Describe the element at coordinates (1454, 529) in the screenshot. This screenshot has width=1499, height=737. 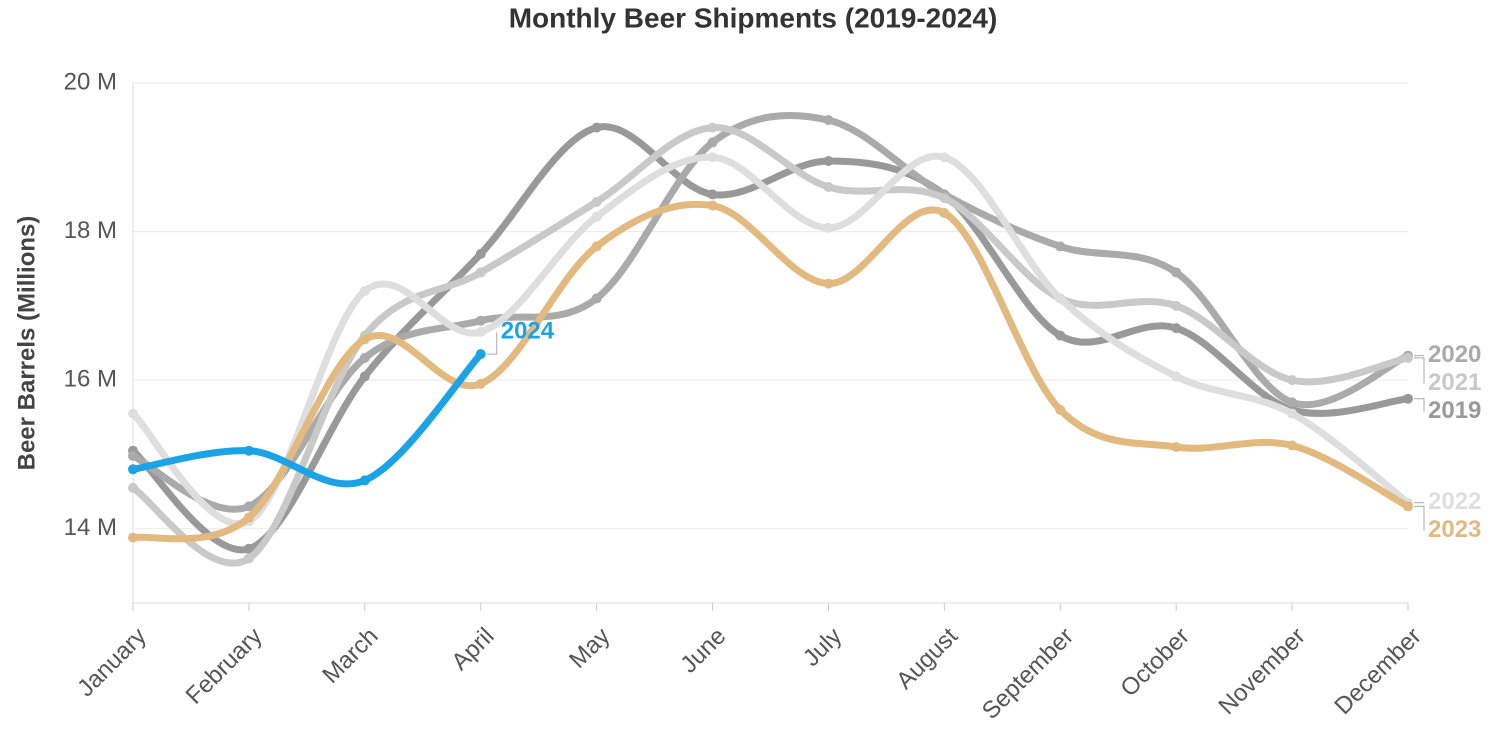
I see `series-label: 2023` at that location.